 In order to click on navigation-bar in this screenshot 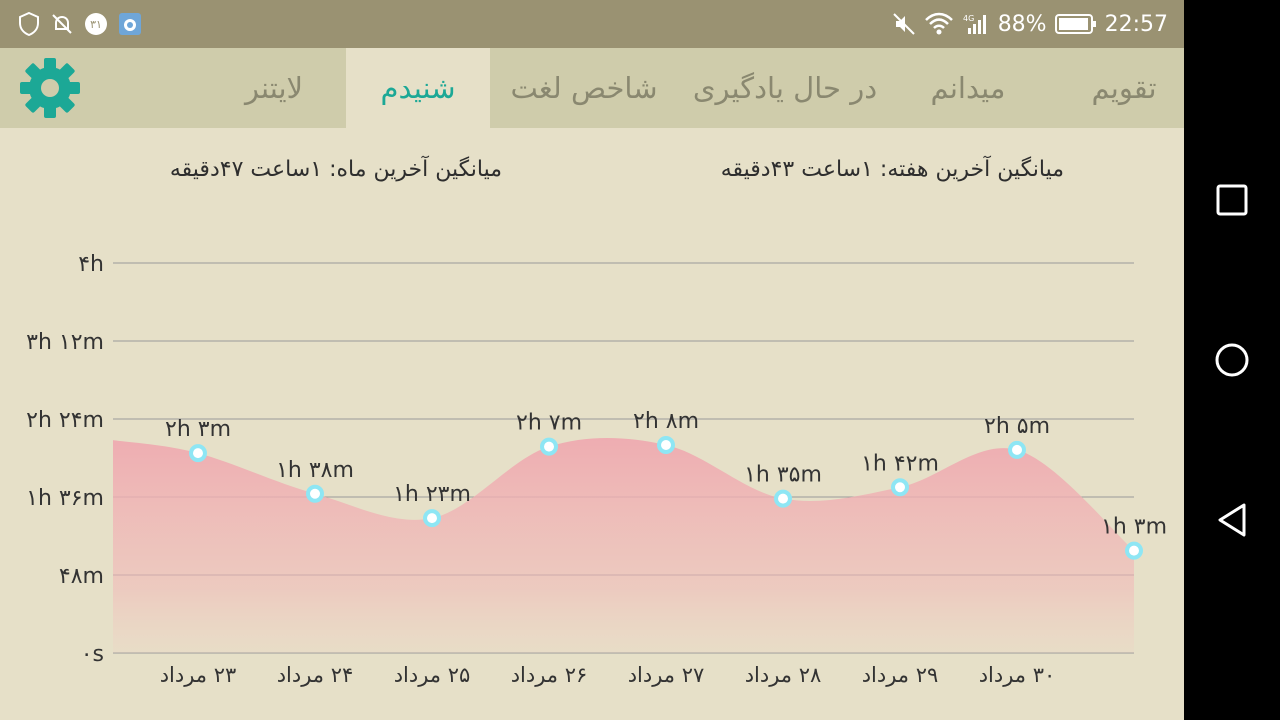, I will do `click(1232, 360)`.